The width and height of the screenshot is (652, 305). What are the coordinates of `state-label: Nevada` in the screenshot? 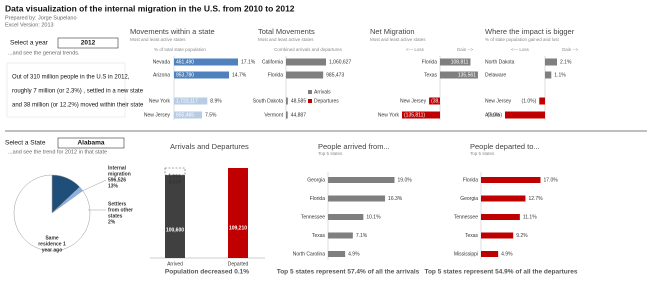 It's located at (161, 62).